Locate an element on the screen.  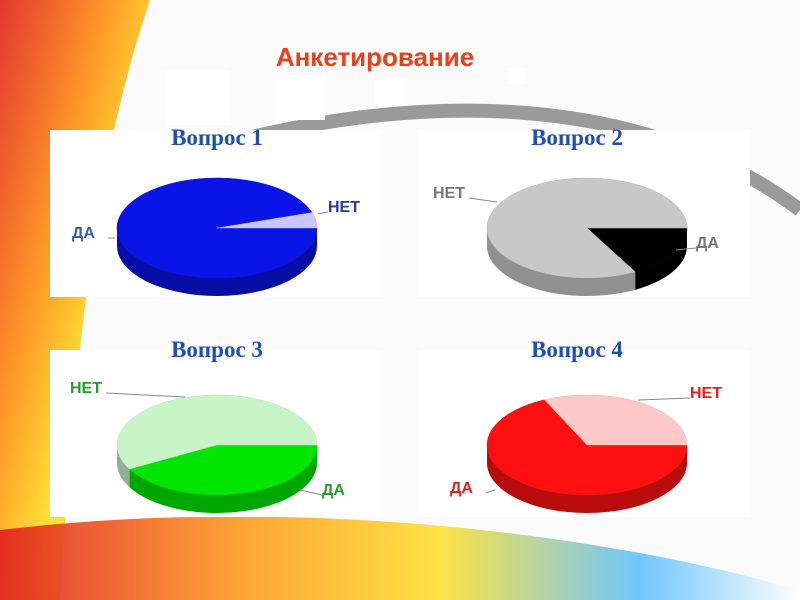
chart-title: Вопрос 4 is located at coordinates (577, 349).